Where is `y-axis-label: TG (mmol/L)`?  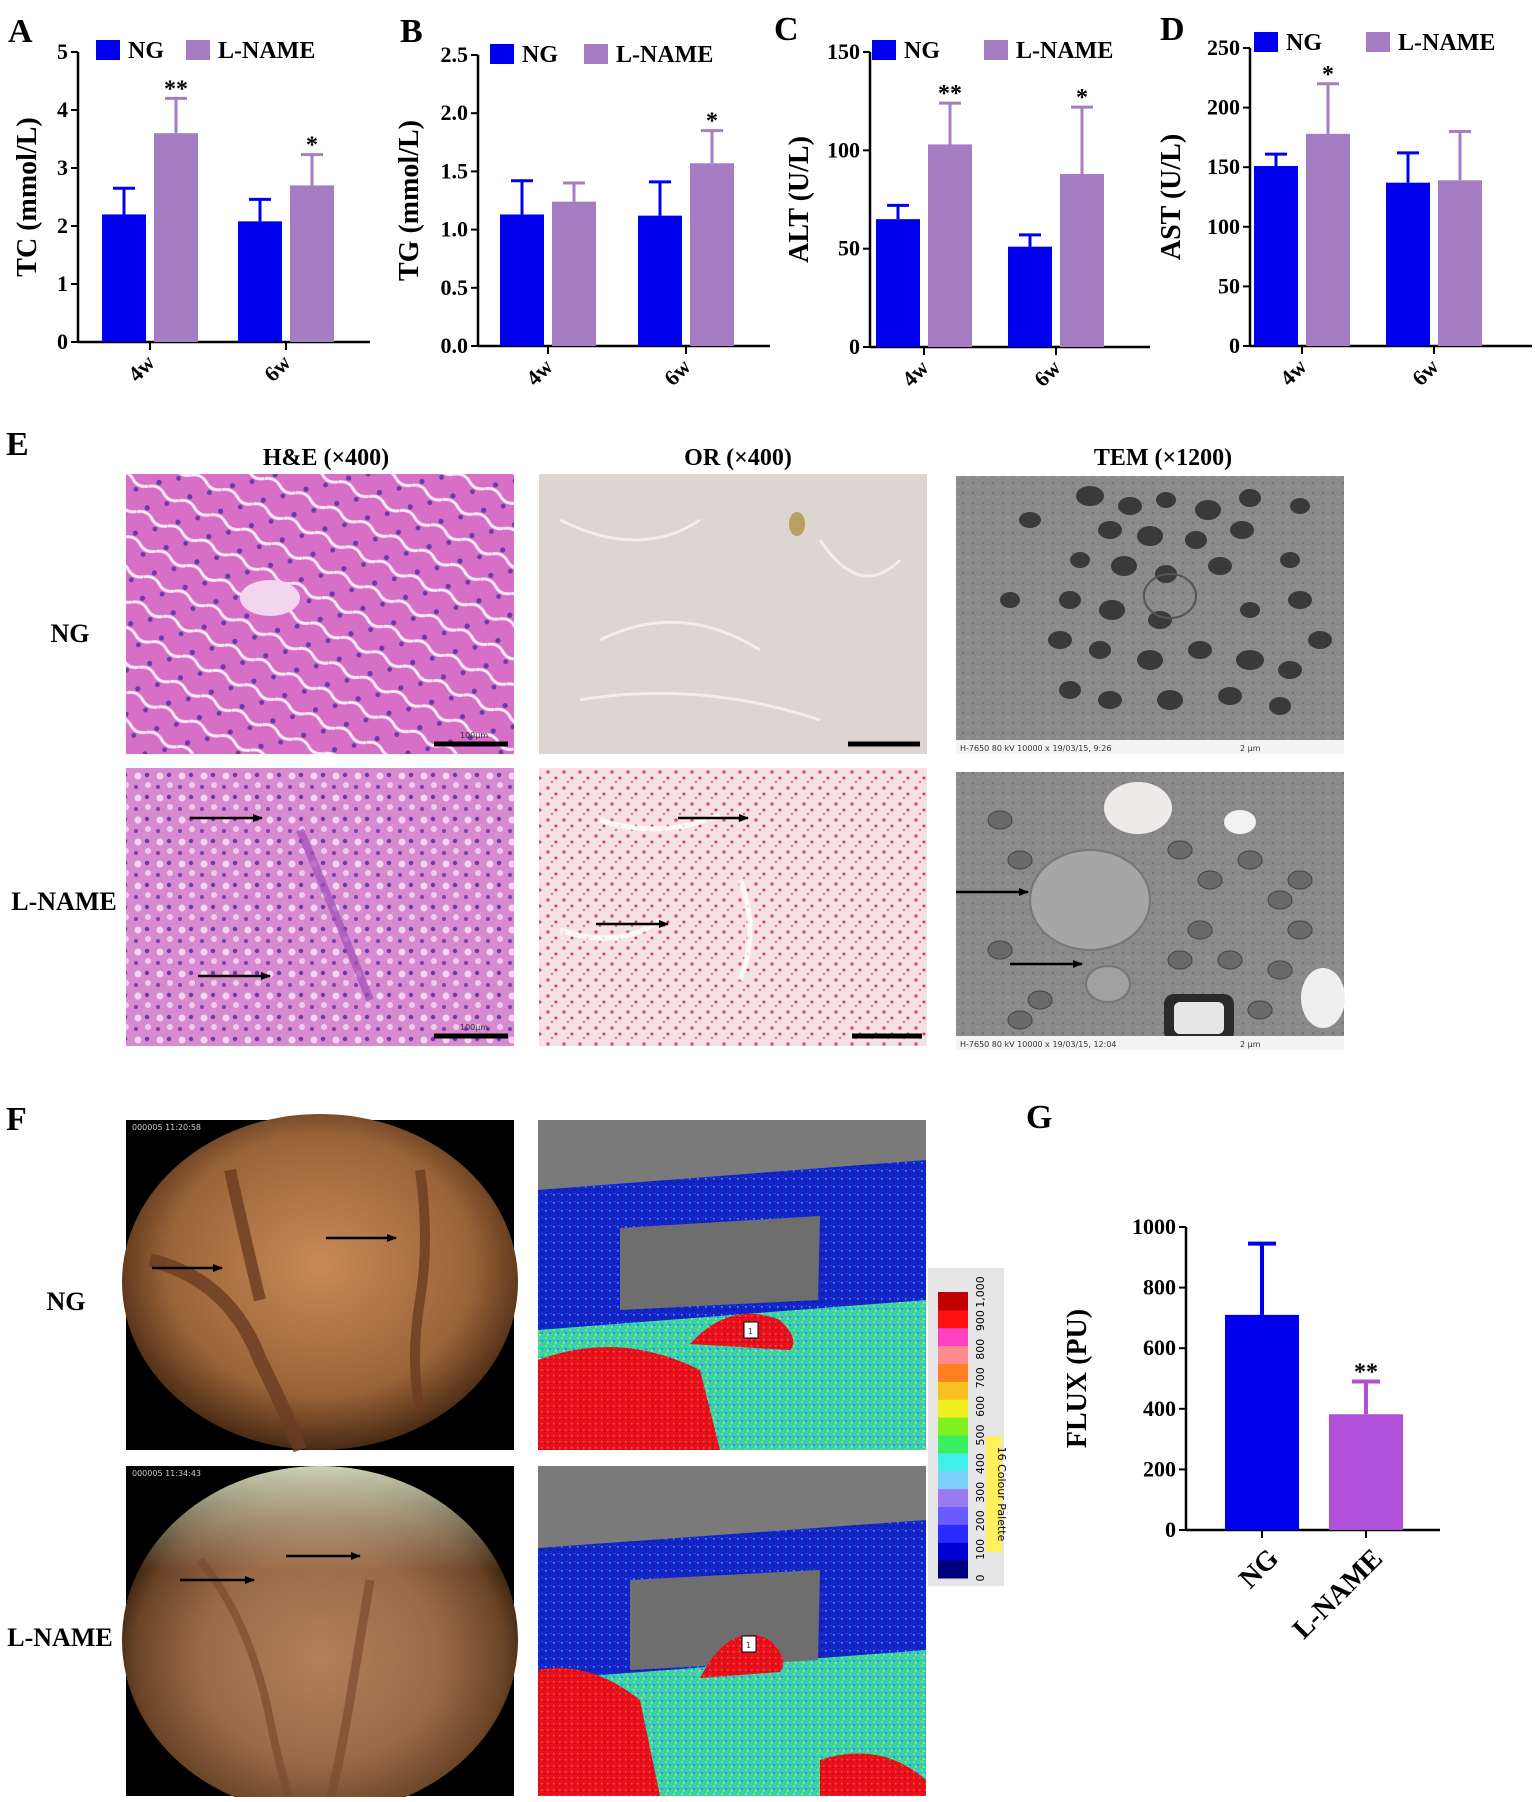
y-axis-label: TG (mmol/L) is located at coordinates (409, 200).